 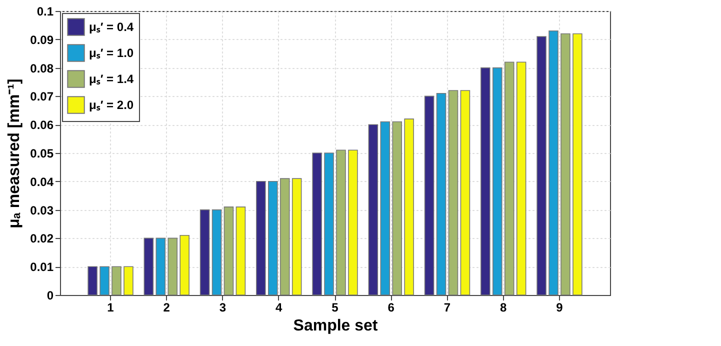 I want to click on x-tick-label: 9, so click(x=560, y=307).